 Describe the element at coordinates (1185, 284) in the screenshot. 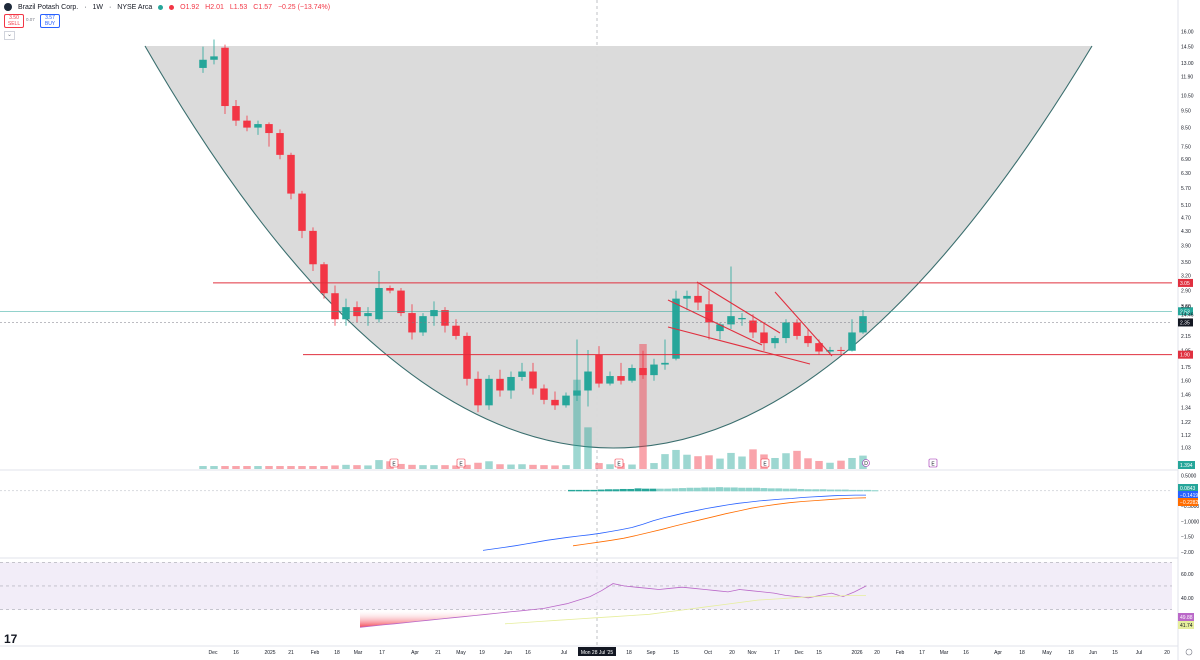

I see `price-tag-label: 3.05` at that location.